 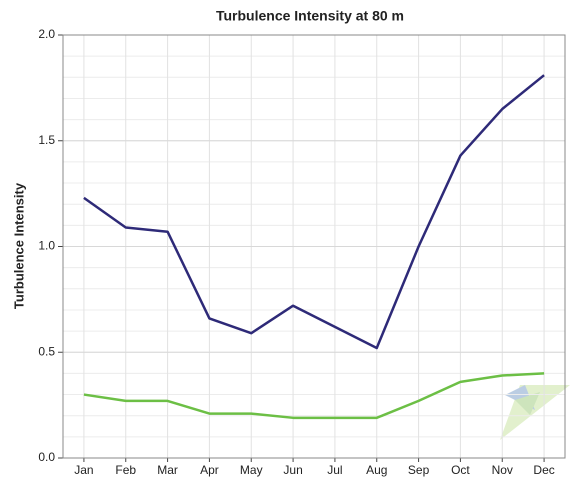 What do you see at coordinates (334, 470) in the screenshot?
I see `x-tick-label: Jul` at bounding box center [334, 470].